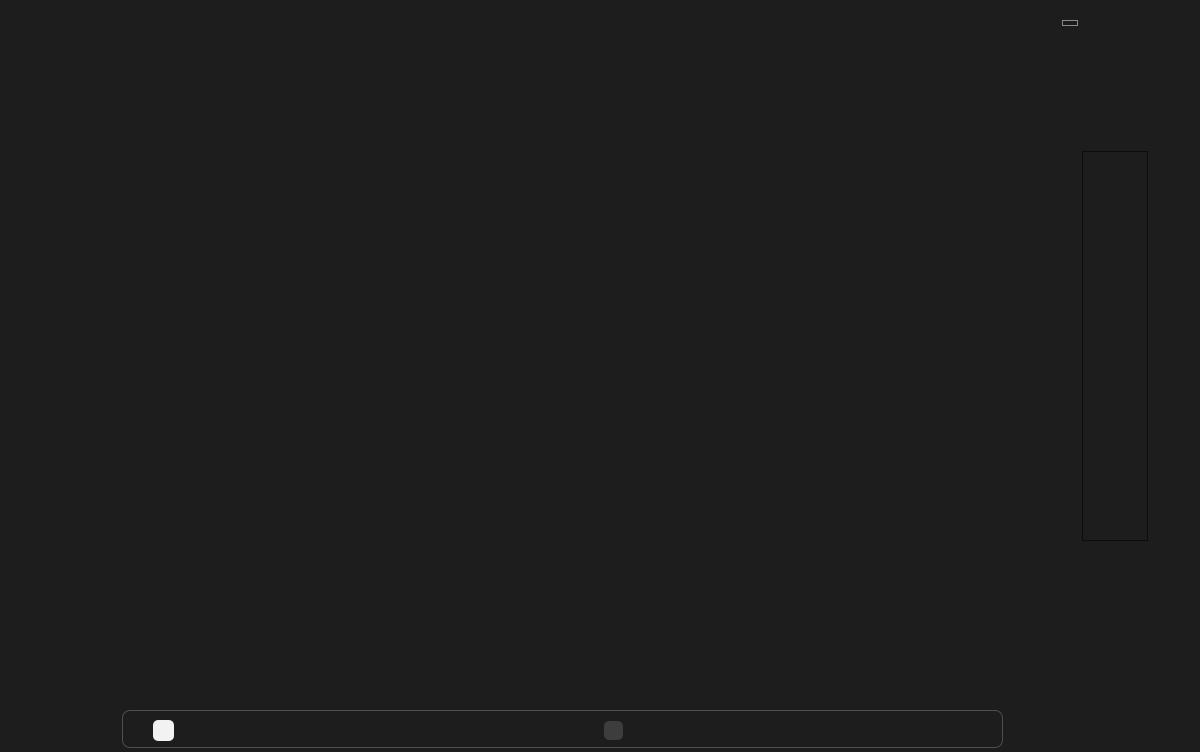  Describe the element at coordinates (163, 730) in the screenshot. I see `measurement-checkbox` at that location.